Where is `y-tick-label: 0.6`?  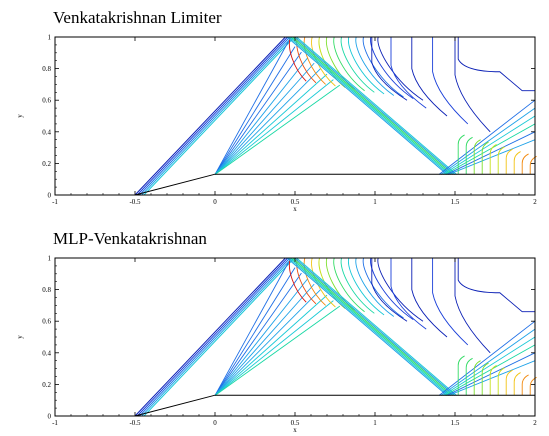
y-tick-label: 0.6 is located at coordinates (46, 322).